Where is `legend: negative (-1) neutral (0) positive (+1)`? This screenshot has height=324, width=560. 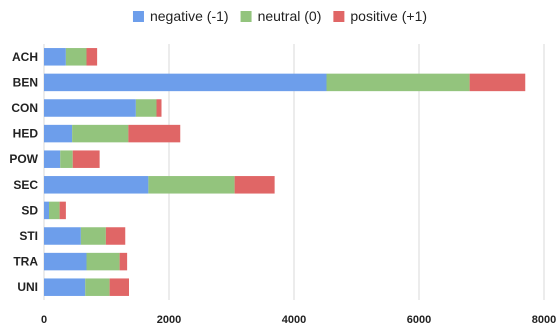 legend: negative (-1) neutral (0) positive (+1) is located at coordinates (279, 16).